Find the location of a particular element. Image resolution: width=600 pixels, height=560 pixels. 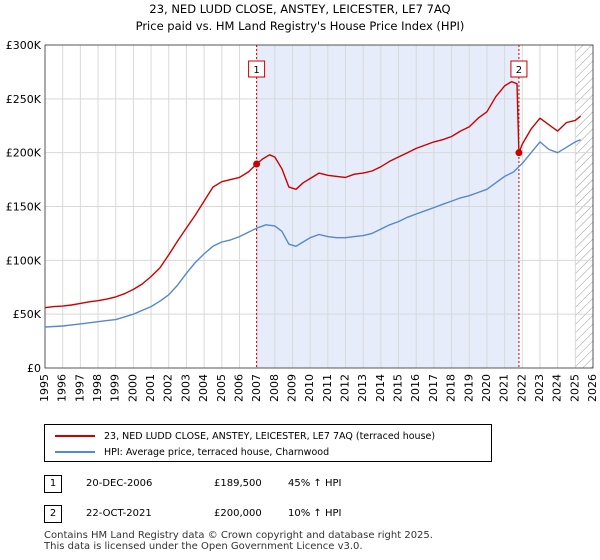

y-tick-label: £50K is located at coordinates (27, 314).